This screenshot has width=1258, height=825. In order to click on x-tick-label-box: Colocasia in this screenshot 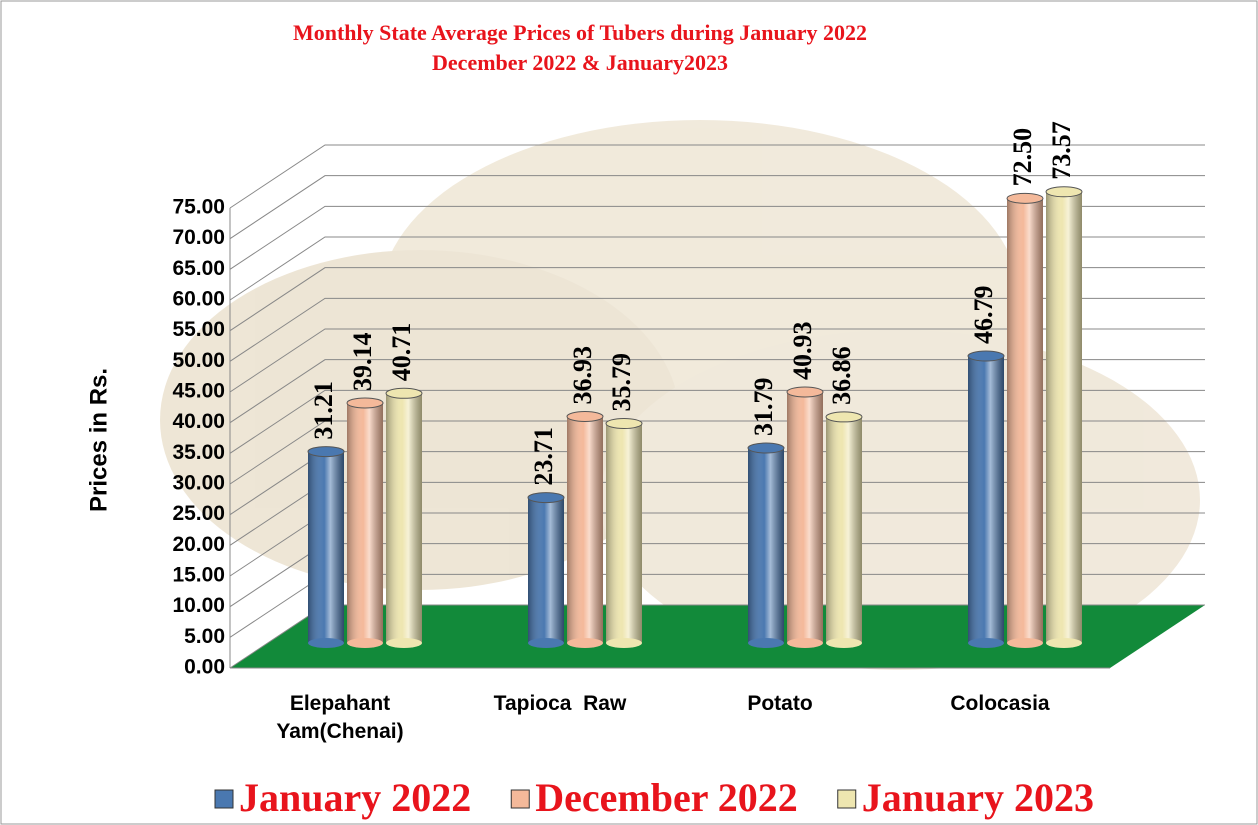, I will do `click(1000, 703)`.